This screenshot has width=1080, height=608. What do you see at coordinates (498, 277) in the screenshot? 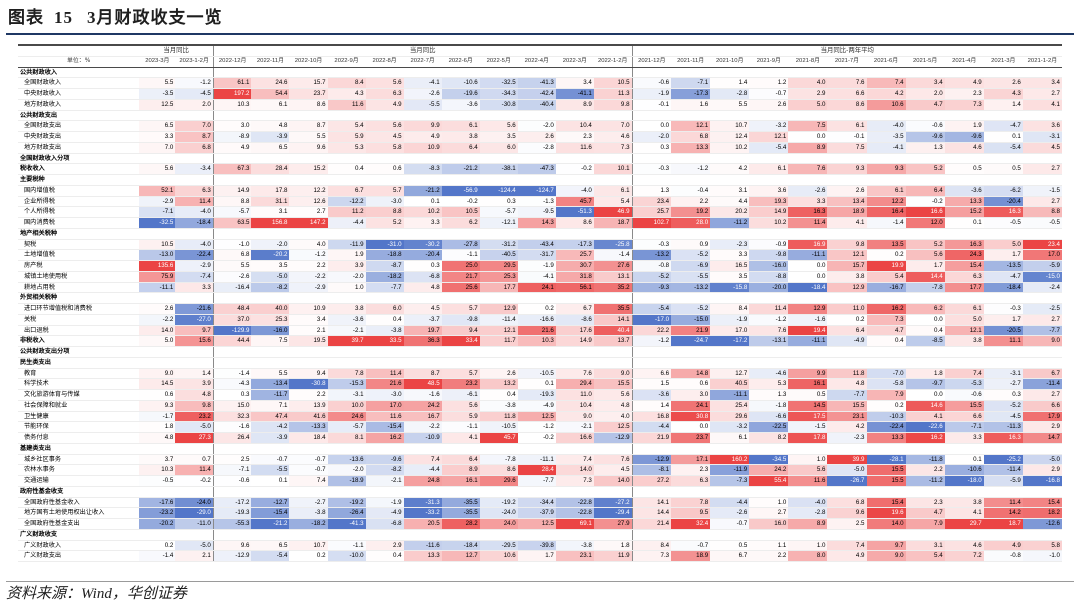
I see `table-cell: 25.3` at bounding box center [498, 277].